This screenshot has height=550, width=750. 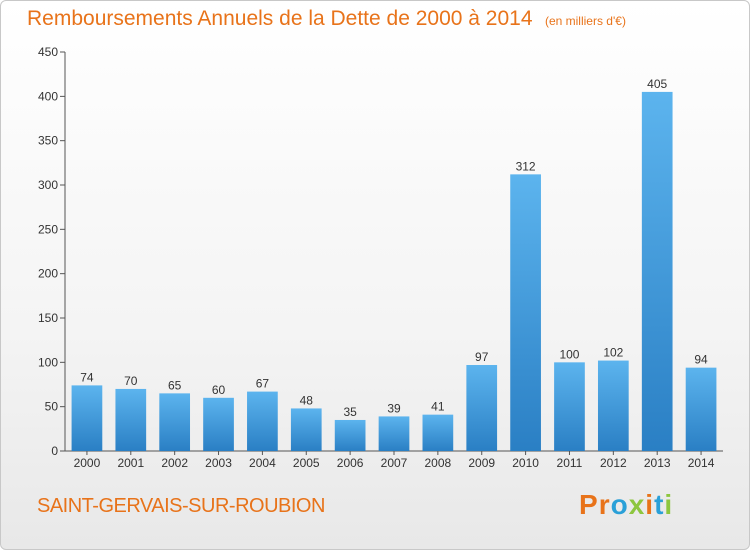 What do you see at coordinates (48, 52) in the screenshot?
I see `y-tick-label: 450` at bounding box center [48, 52].